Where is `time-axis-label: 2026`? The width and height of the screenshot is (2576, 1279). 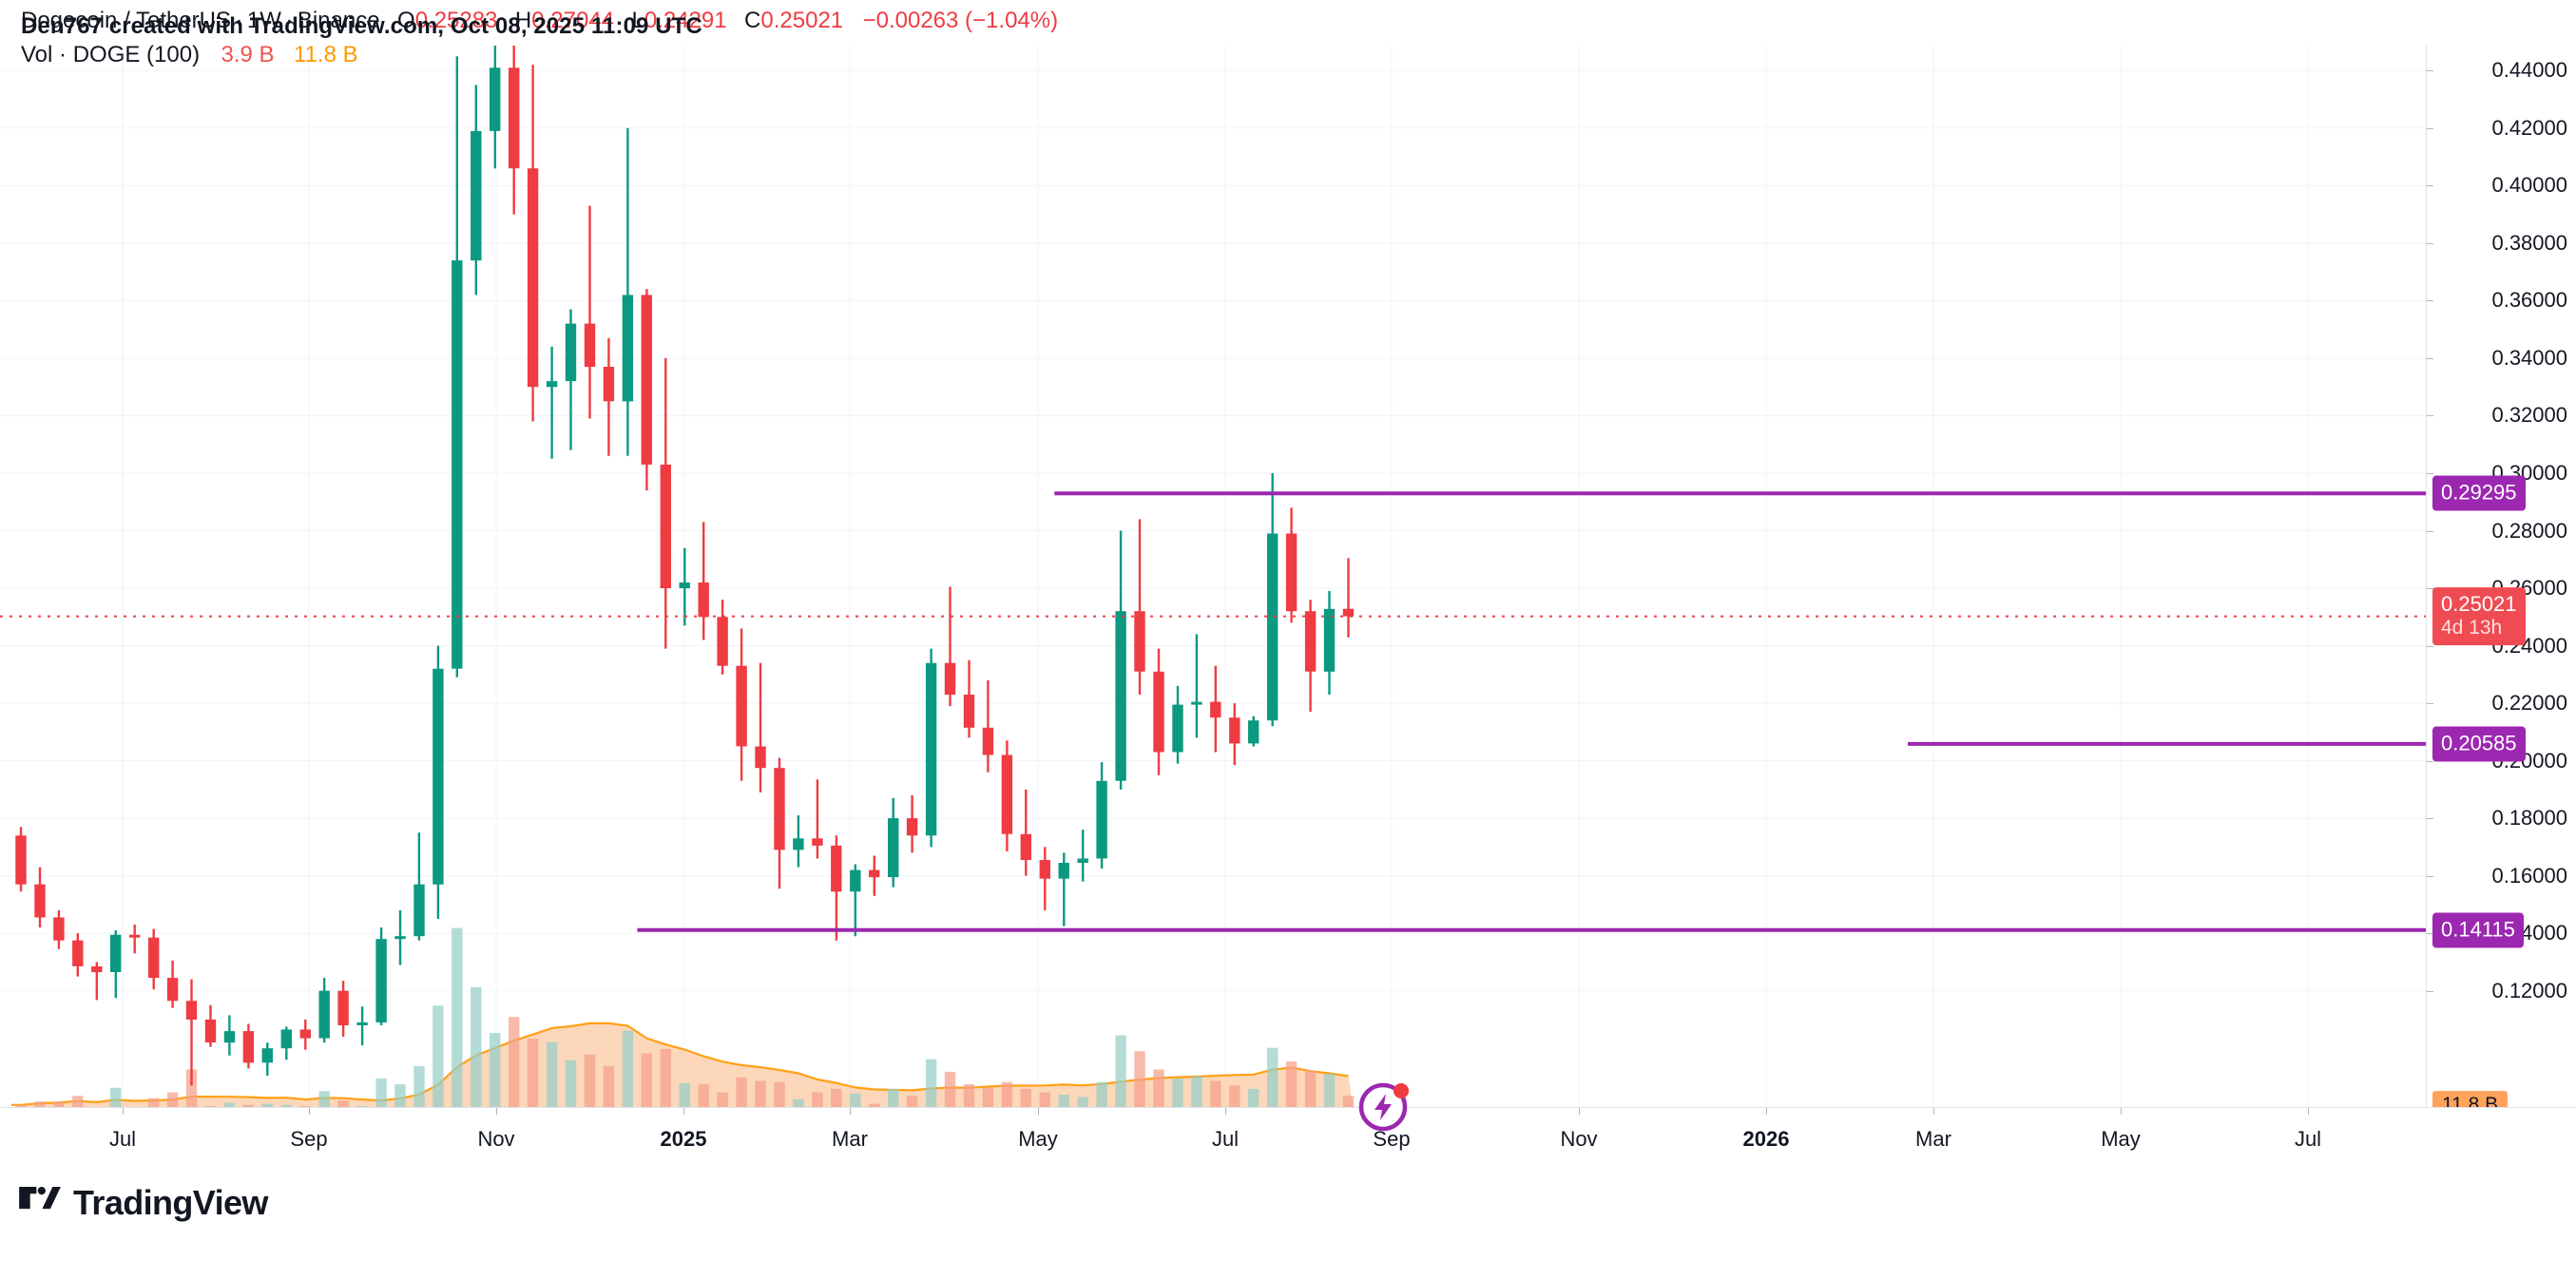 time-axis-label: 2026 is located at coordinates (1766, 1139).